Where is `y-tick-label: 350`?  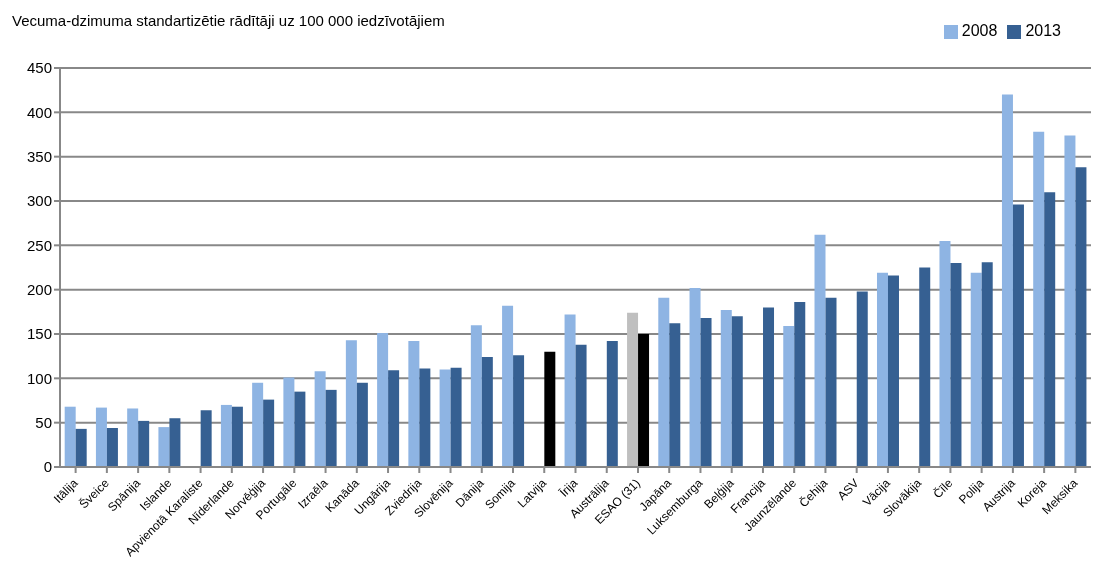
y-tick-label: 350 is located at coordinates (39, 156).